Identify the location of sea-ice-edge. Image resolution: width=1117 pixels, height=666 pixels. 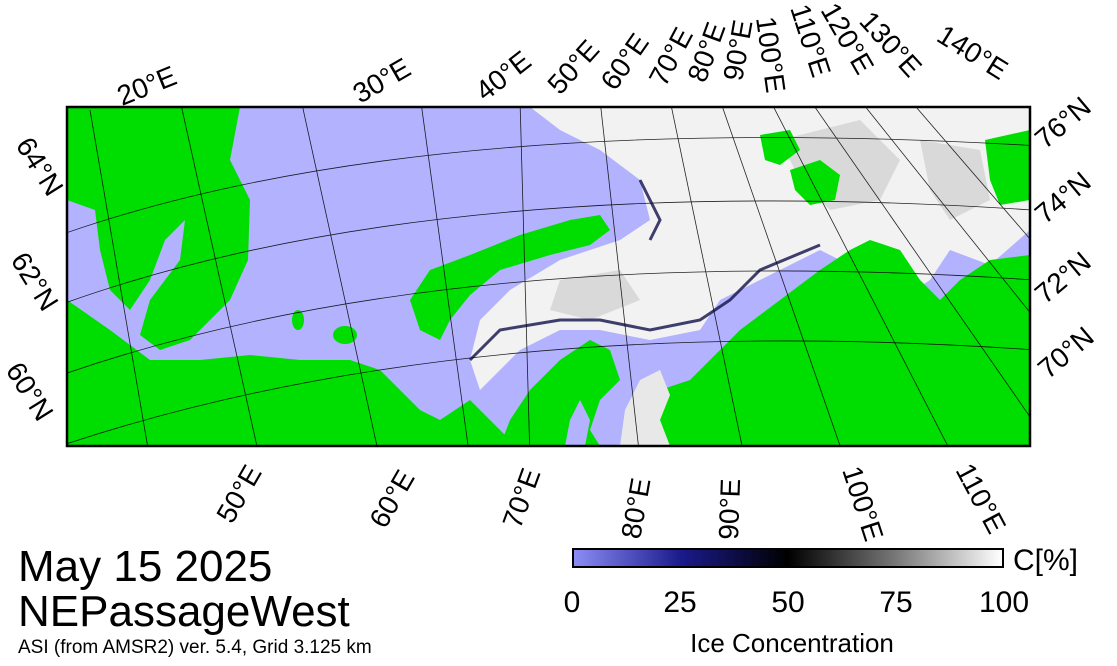
(644, 270).